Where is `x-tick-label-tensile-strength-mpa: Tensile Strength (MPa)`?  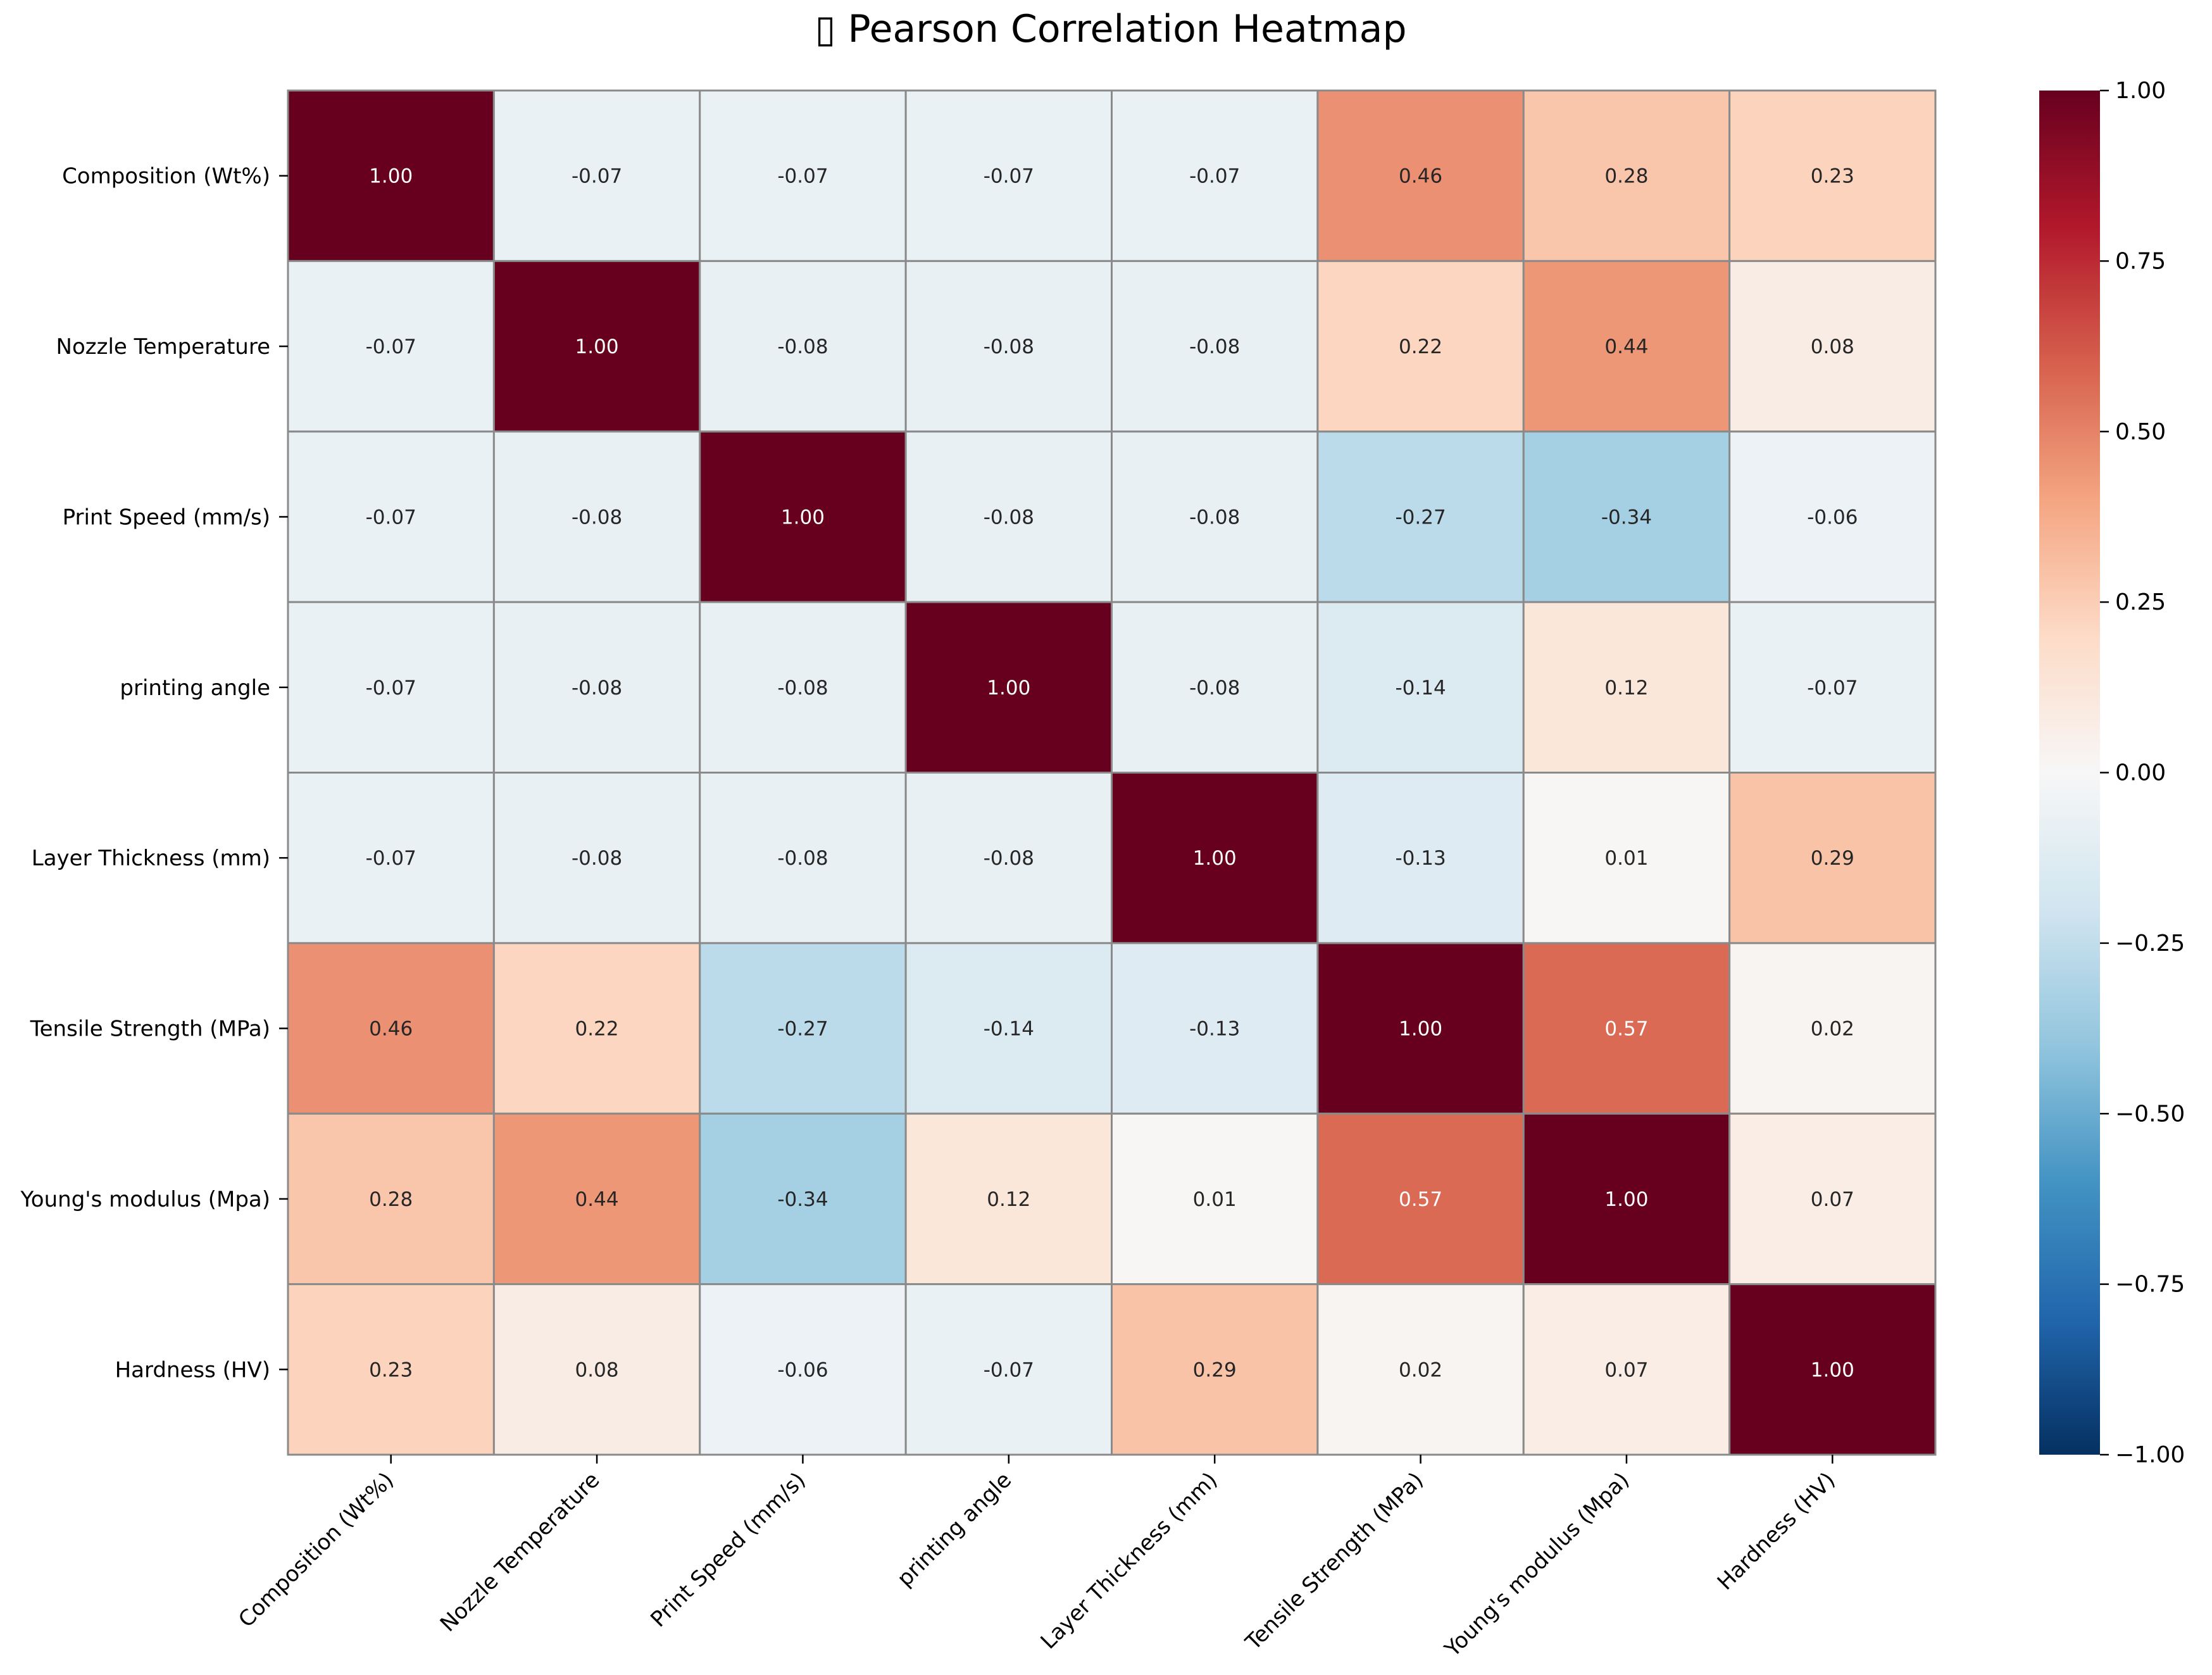
x-tick-label-tensile-strength-mpa: Tensile Strength (MPa) is located at coordinates (1334, 1561).